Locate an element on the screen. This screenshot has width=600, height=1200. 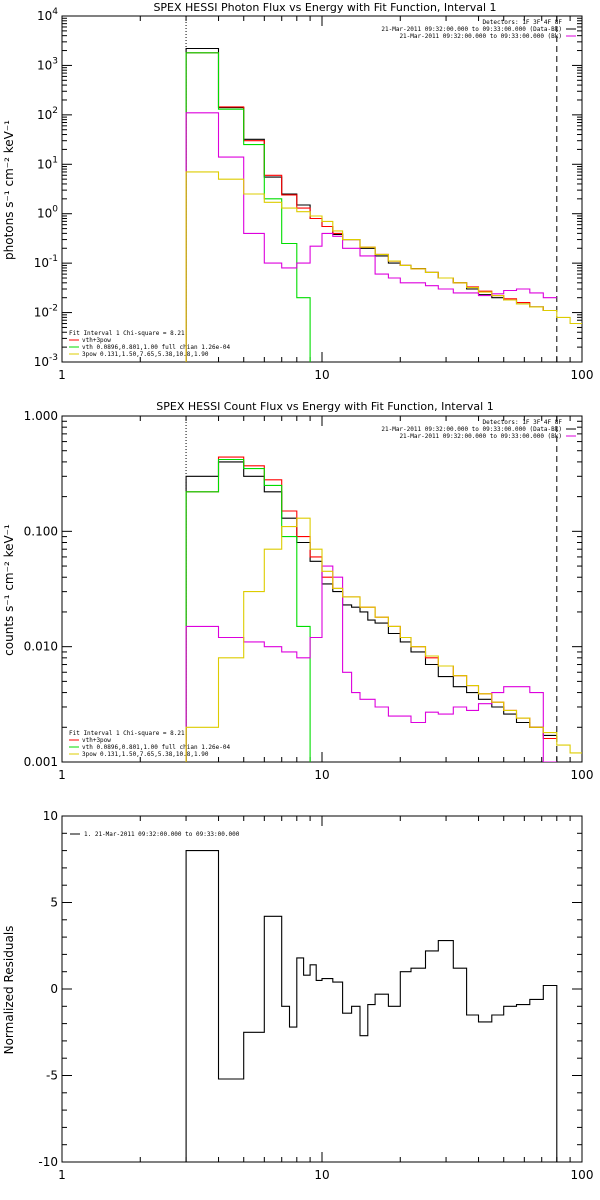
y-tick-label: 5 is located at coordinates (54, 903).